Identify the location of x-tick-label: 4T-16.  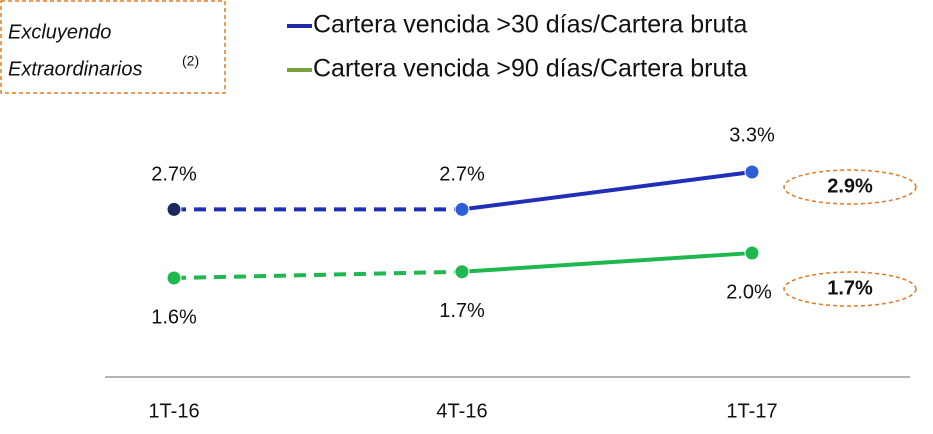
(461, 411).